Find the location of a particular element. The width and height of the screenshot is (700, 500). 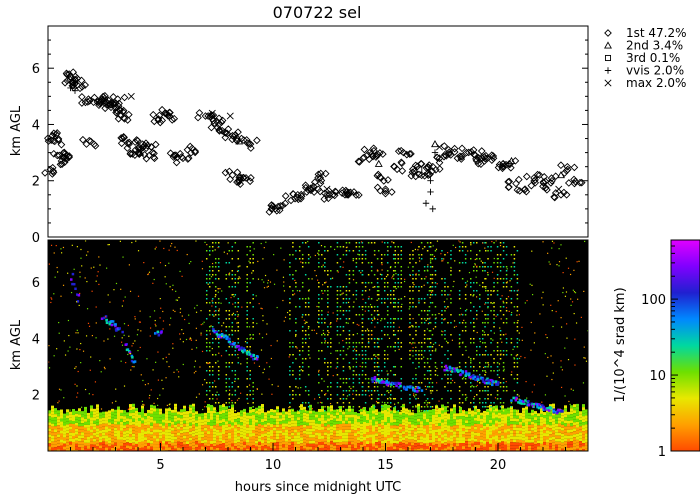

top-y-tick-label: 0 is located at coordinates (36, 238).